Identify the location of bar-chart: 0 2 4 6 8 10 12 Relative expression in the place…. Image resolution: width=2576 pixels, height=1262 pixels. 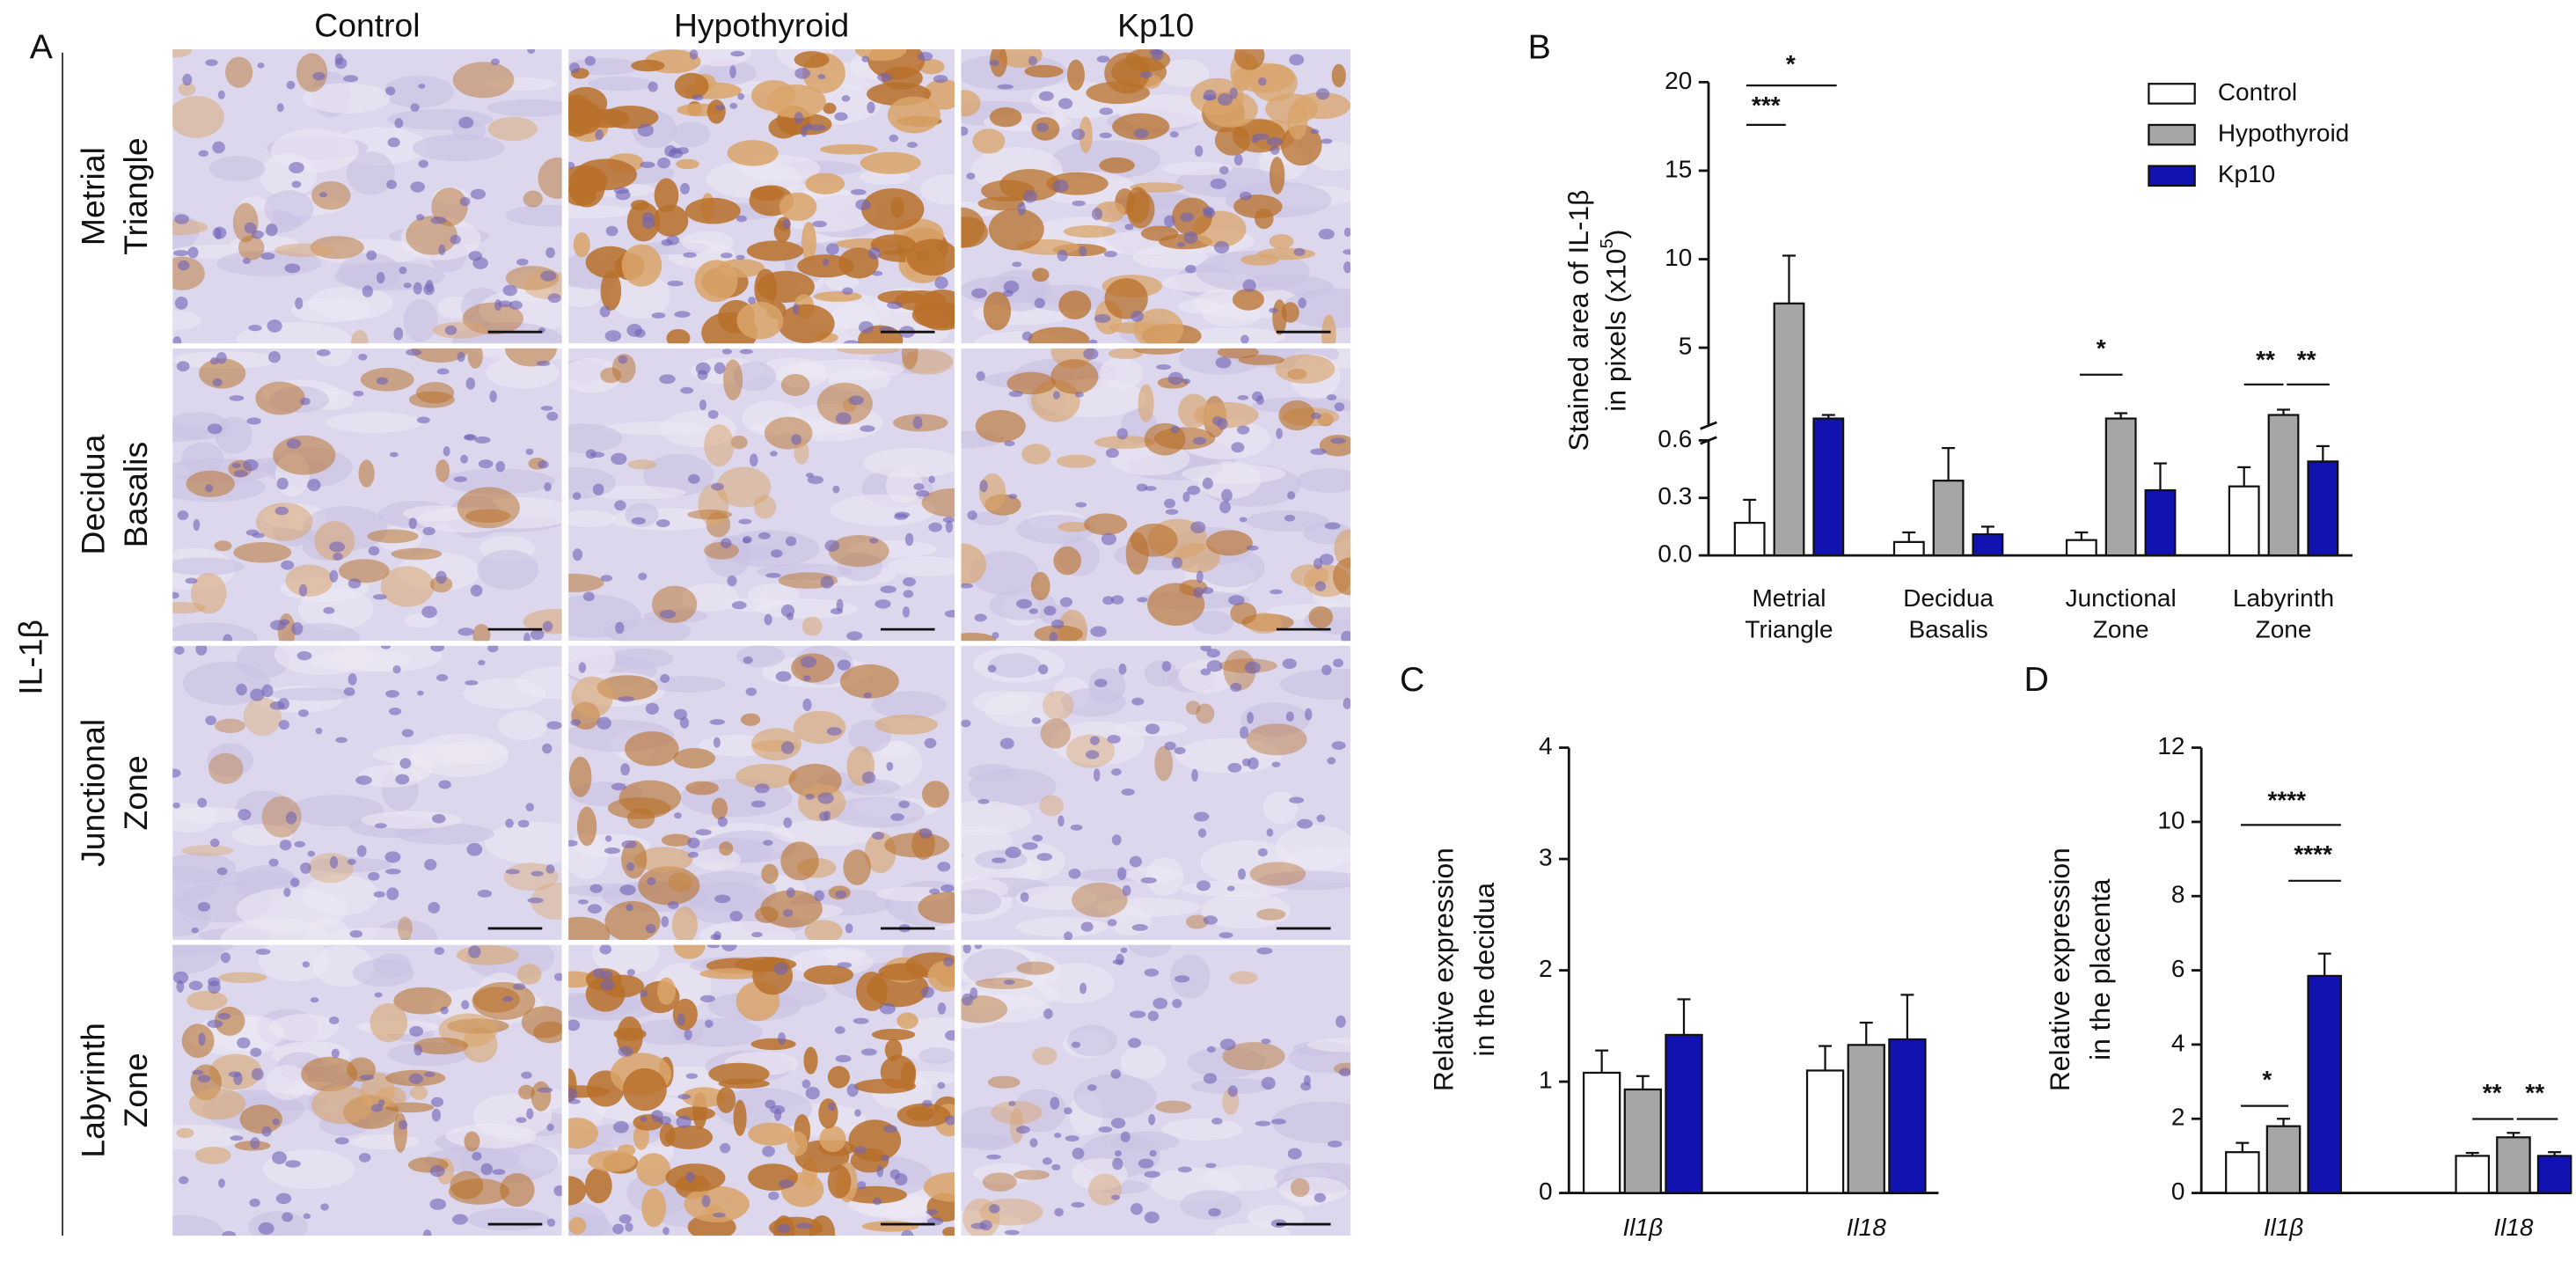
(2308, 986).